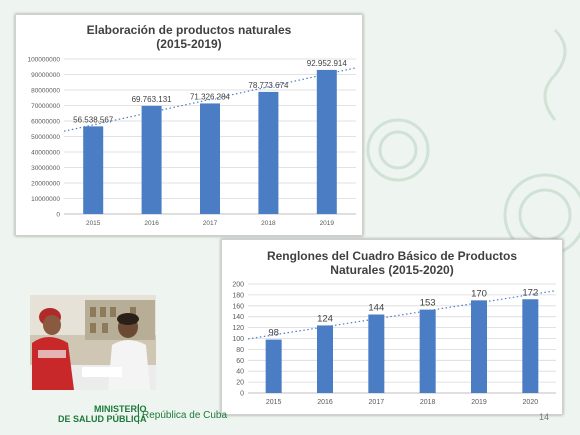 The image size is (580, 435). I want to click on y-tick-label: 70000000, so click(45, 106).